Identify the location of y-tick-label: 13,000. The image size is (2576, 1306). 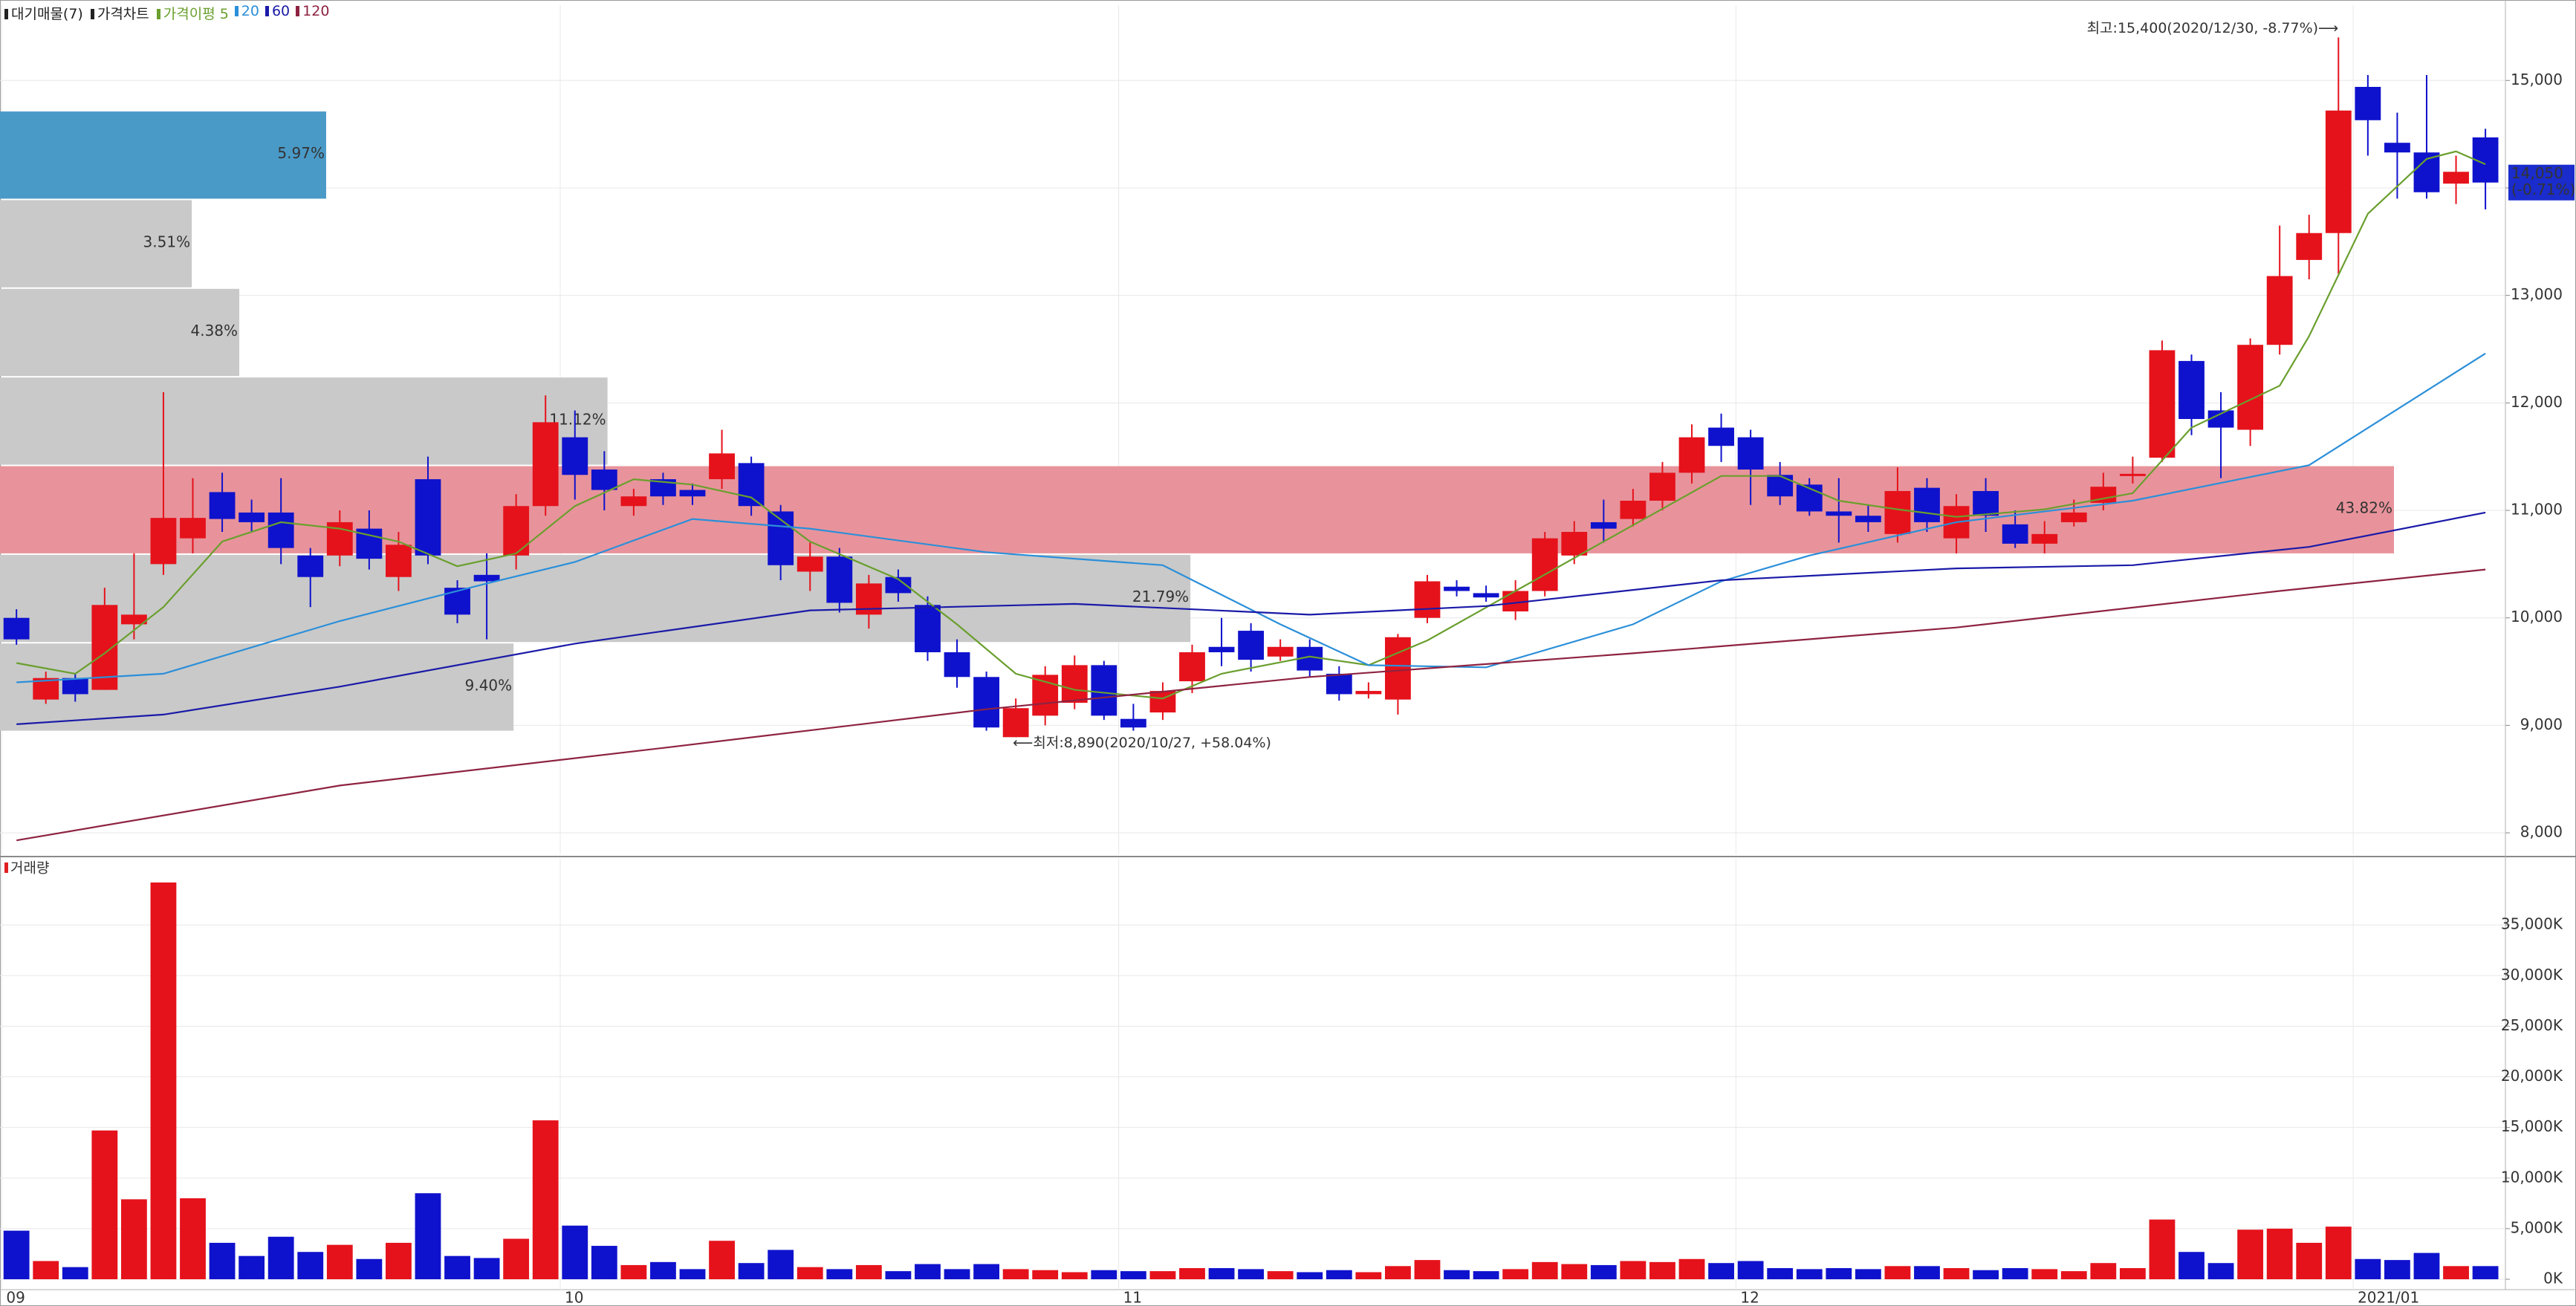
(2537, 294).